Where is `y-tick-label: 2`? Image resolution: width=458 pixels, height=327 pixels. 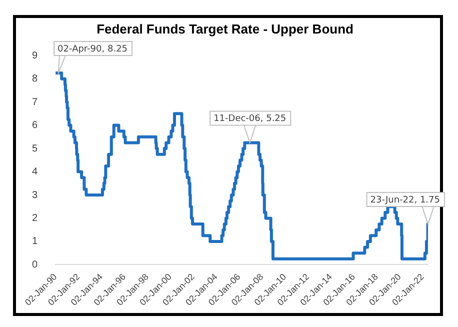
y-tick-label: 2 is located at coordinates (35, 218).